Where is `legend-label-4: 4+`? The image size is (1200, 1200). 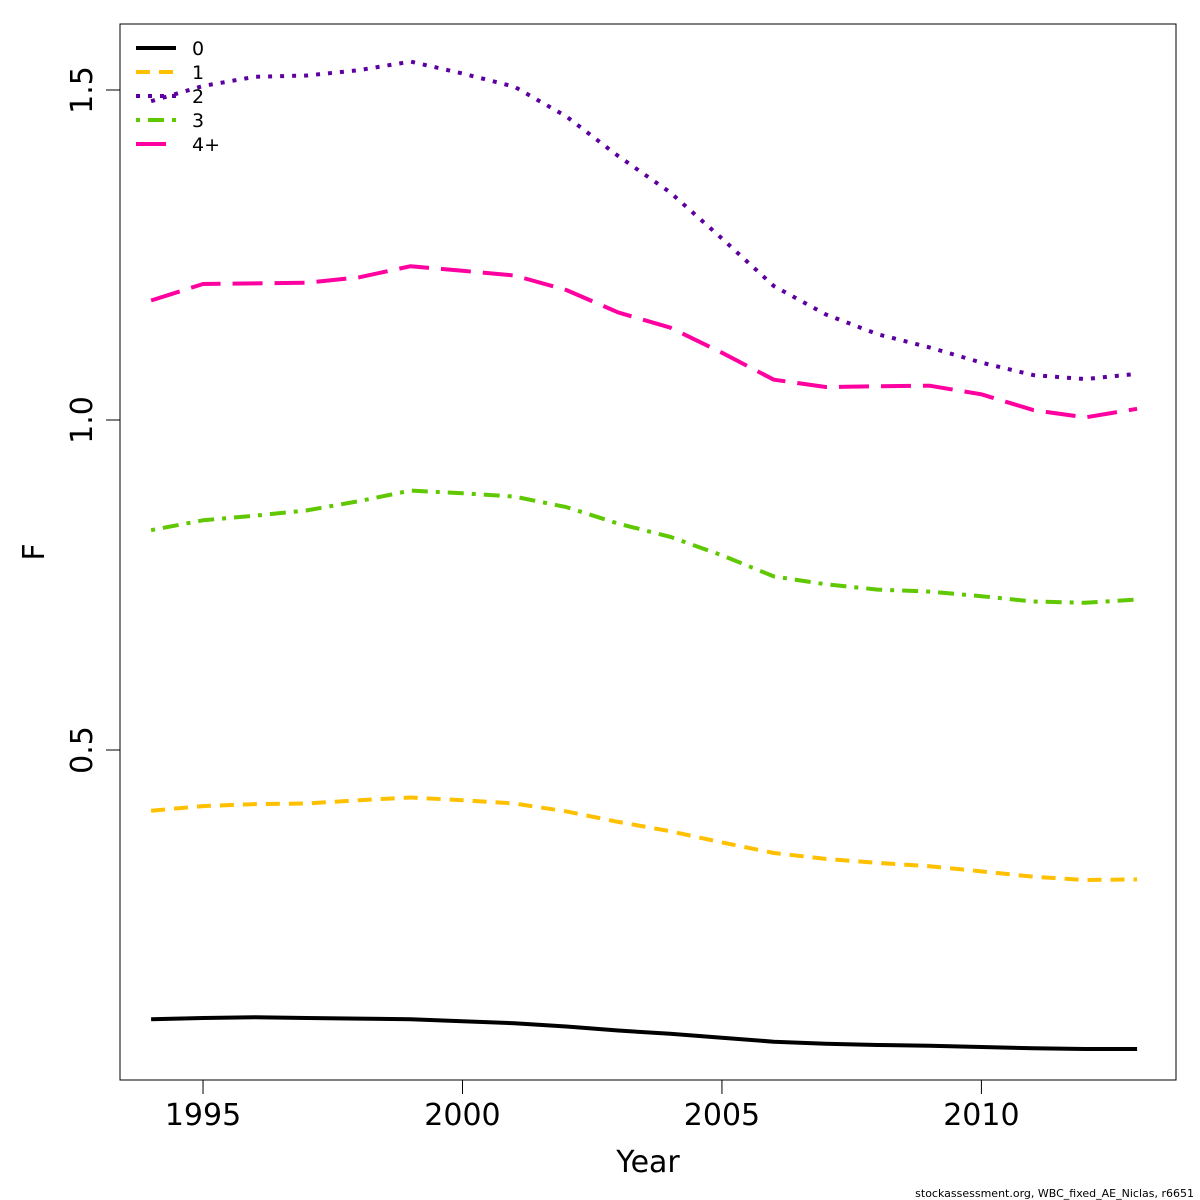
legend-label-4: 4+ is located at coordinates (206, 145).